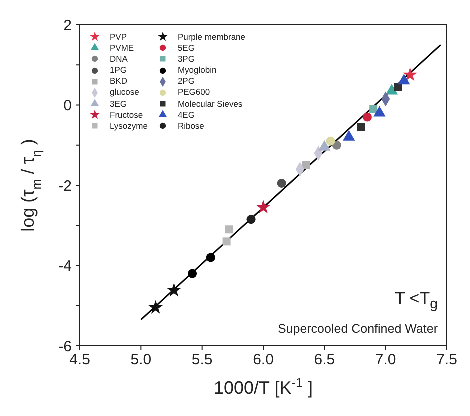  Describe the element at coordinates (68, 25) in the screenshot. I see `y-tick-label: 2` at that location.